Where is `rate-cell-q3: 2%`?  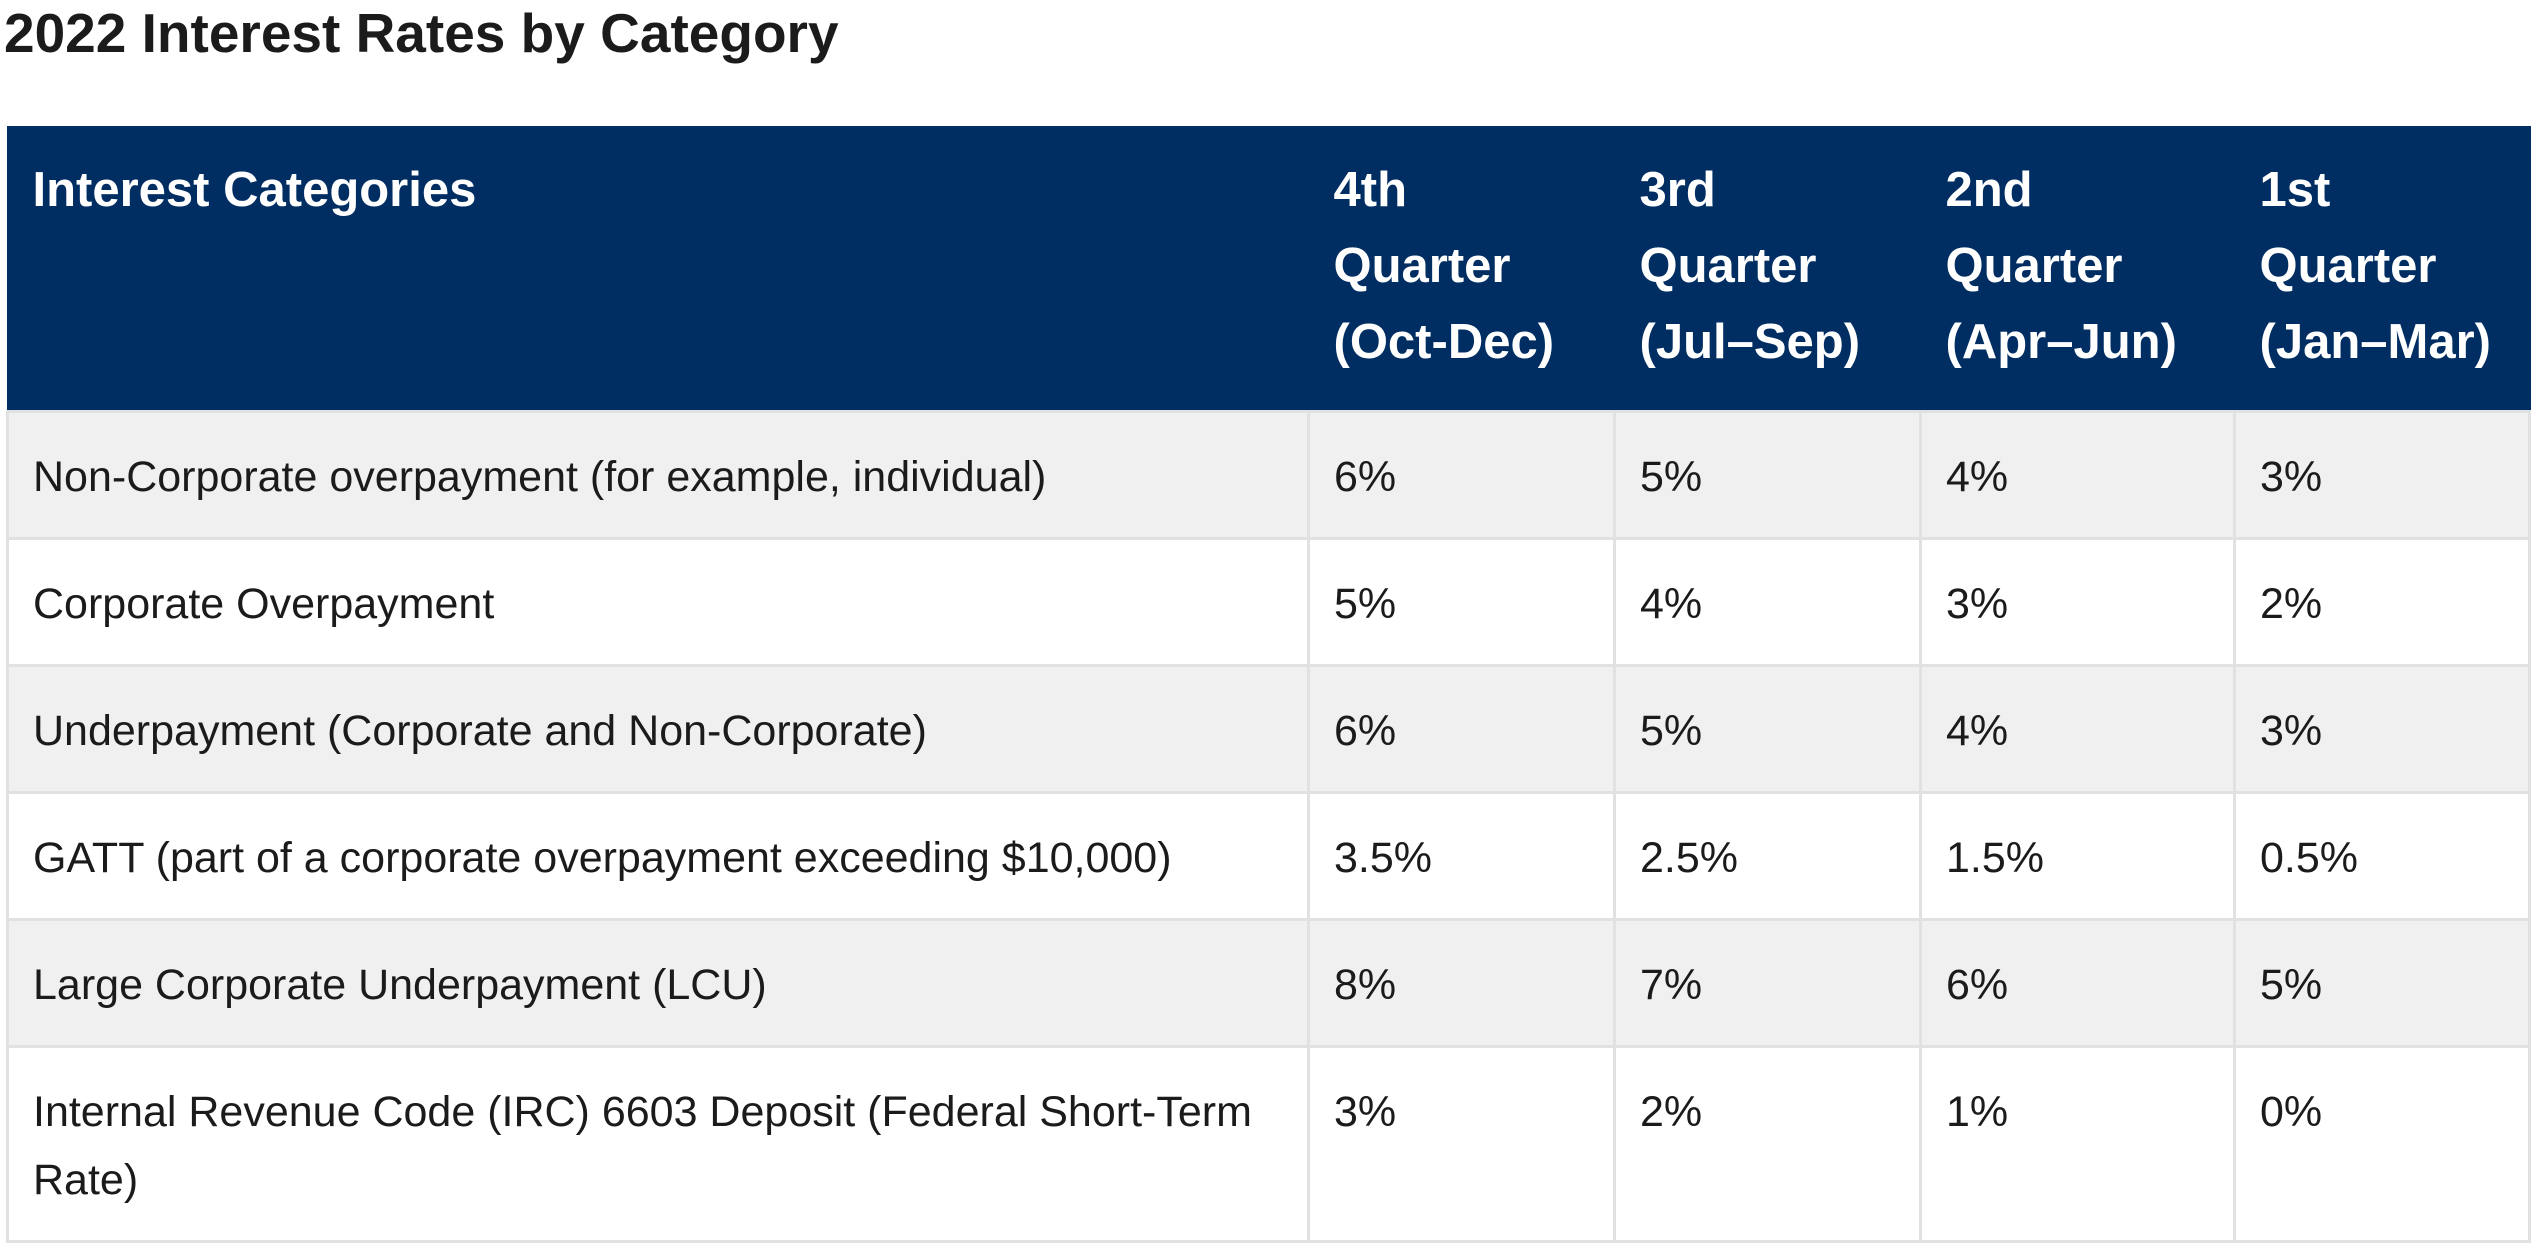 rate-cell-q3: 2% is located at coordinates (1767, 1144).